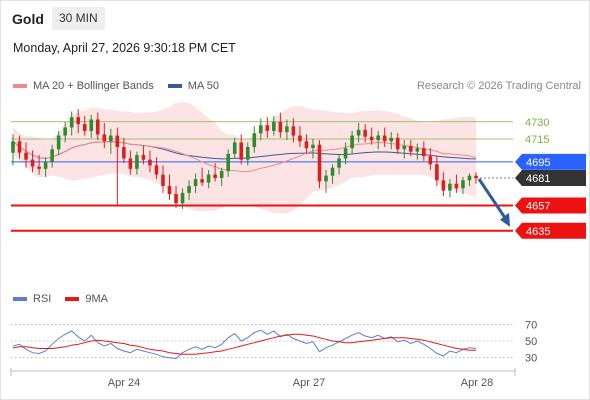 The height and width of the screenshot is (400, 590). What do you see at coordinates (538, 179) in the screenshot?
I see `level-tag-text-4681: 4681` at bounding box center [538, 179].